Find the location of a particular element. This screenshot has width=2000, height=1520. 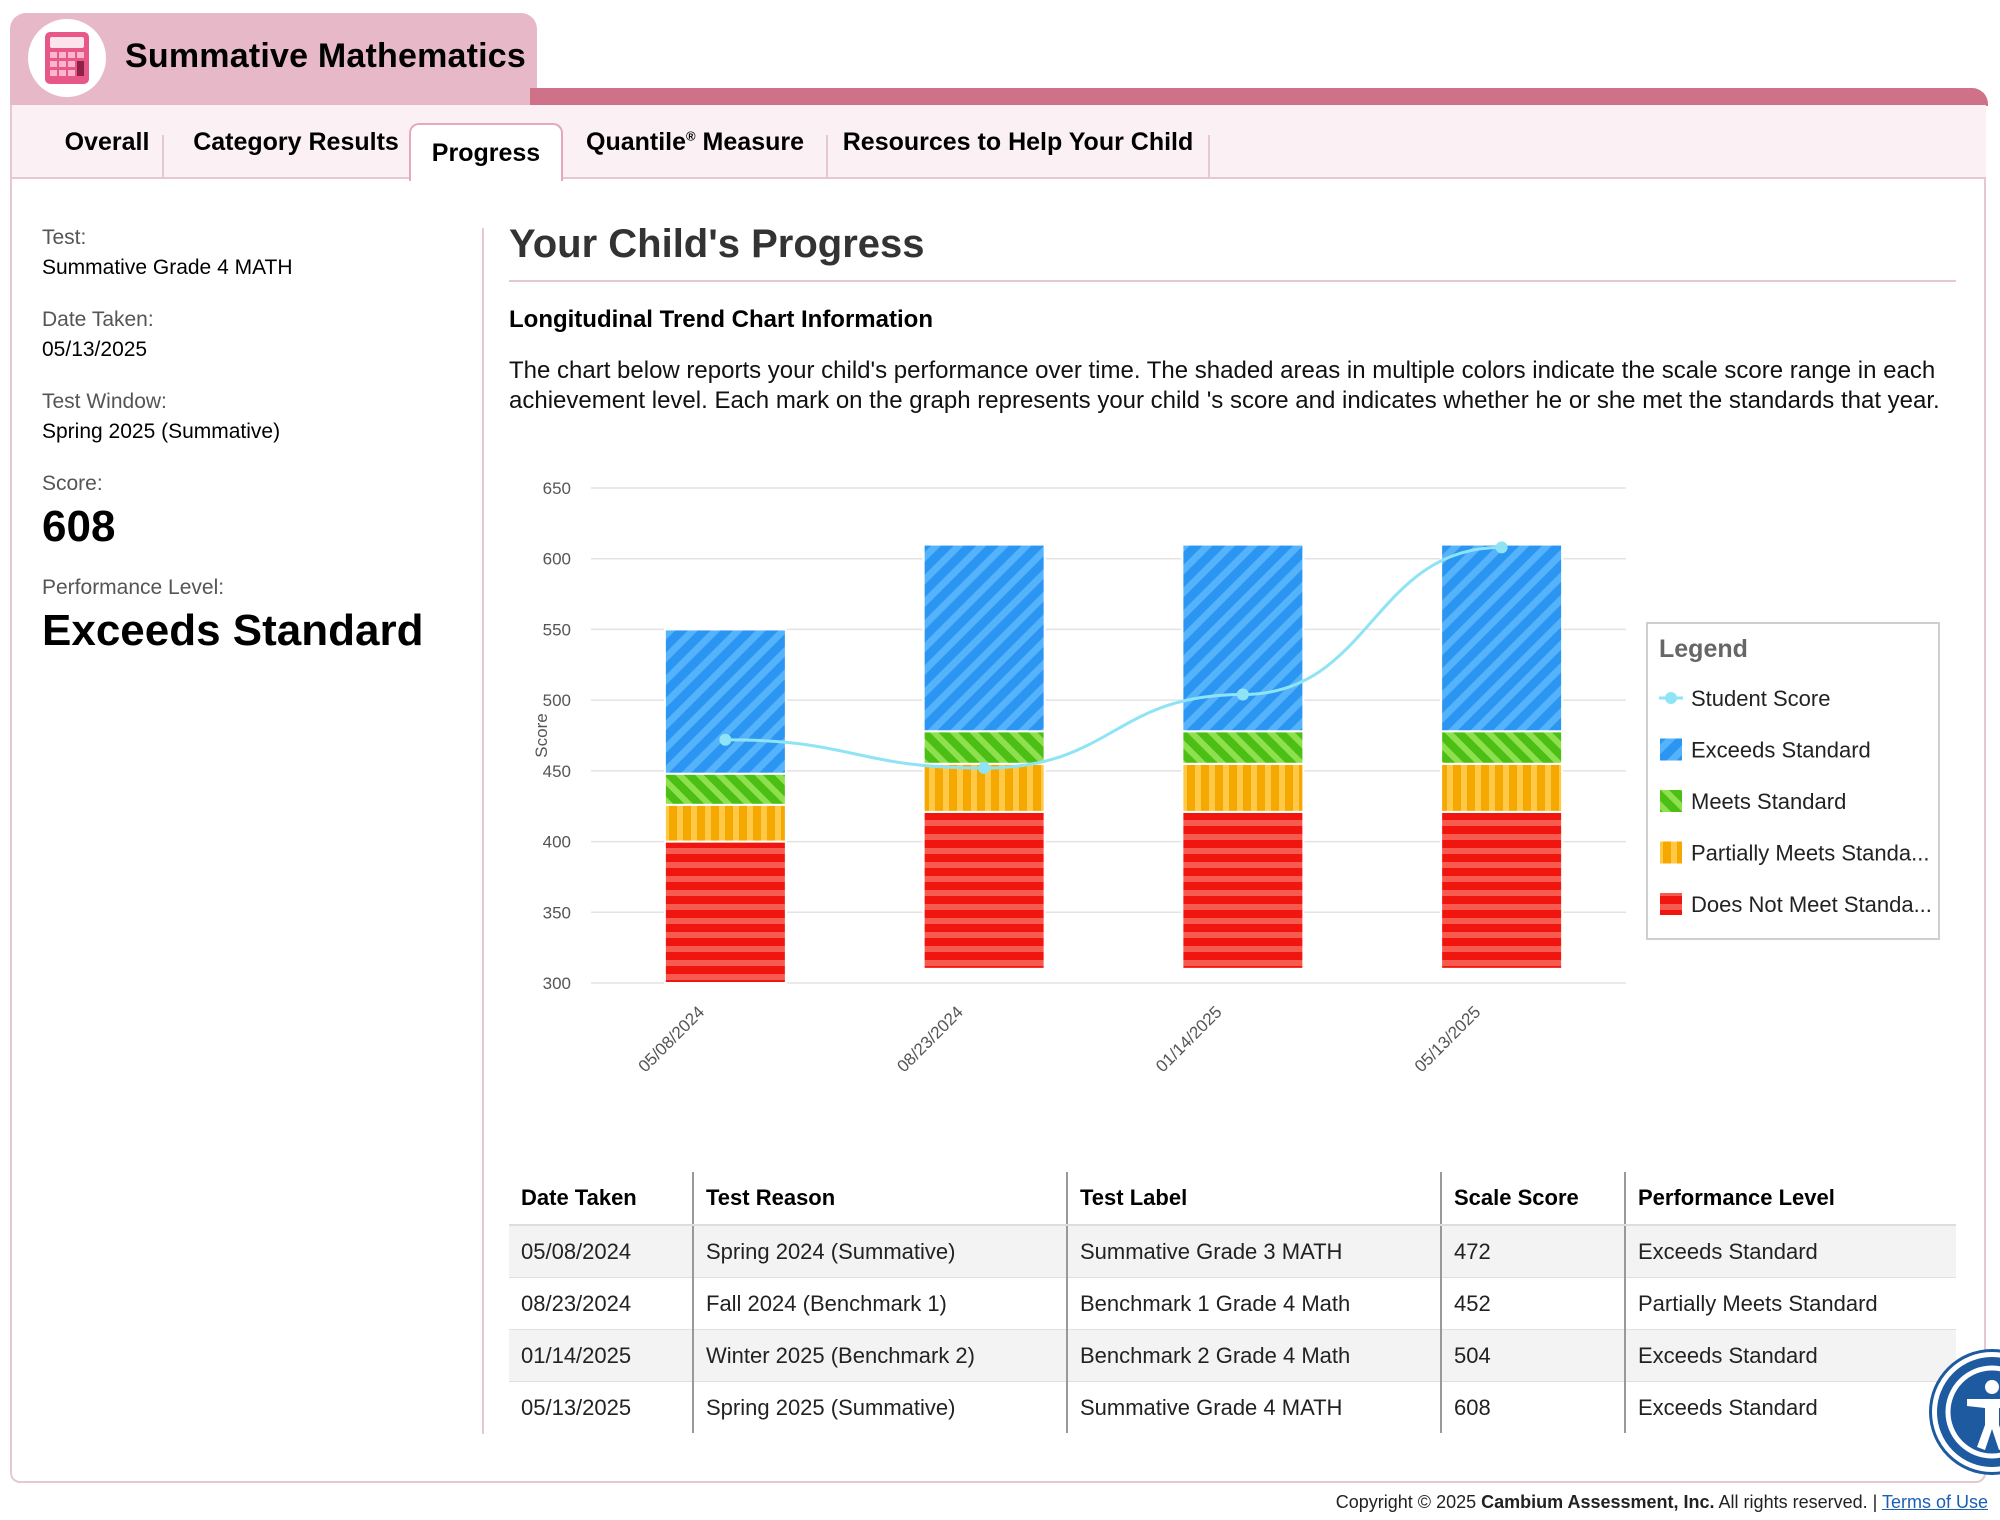

legend-swatch-point is located at coordinates (1671, 698).